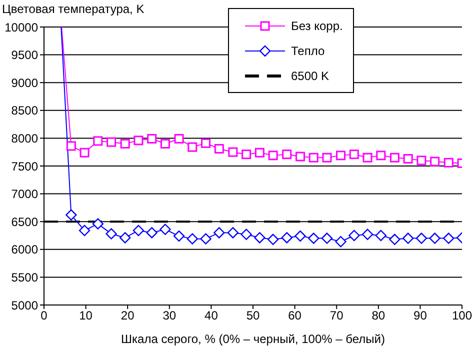 This screenshot has height=349, width=472. Describe the element at coordinates (21, 27) in the screenshot. I see `y-tick-label: 10000` at that location.